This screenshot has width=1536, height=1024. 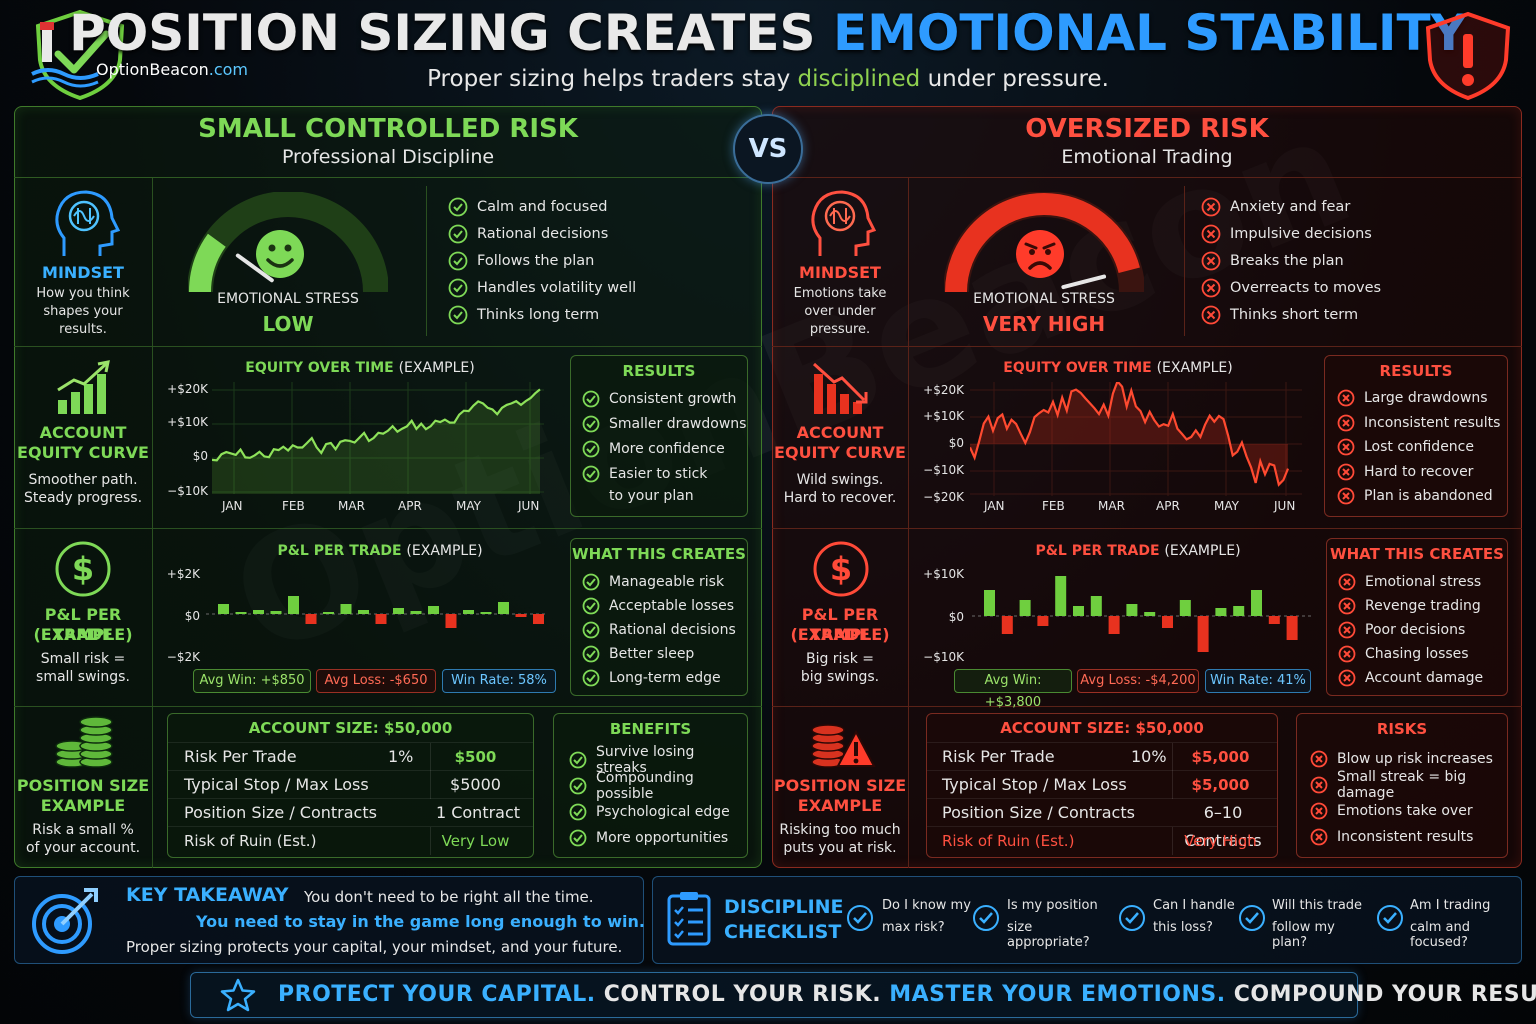 I want to click on x-tick: MAY, so click(x=468, y=506).